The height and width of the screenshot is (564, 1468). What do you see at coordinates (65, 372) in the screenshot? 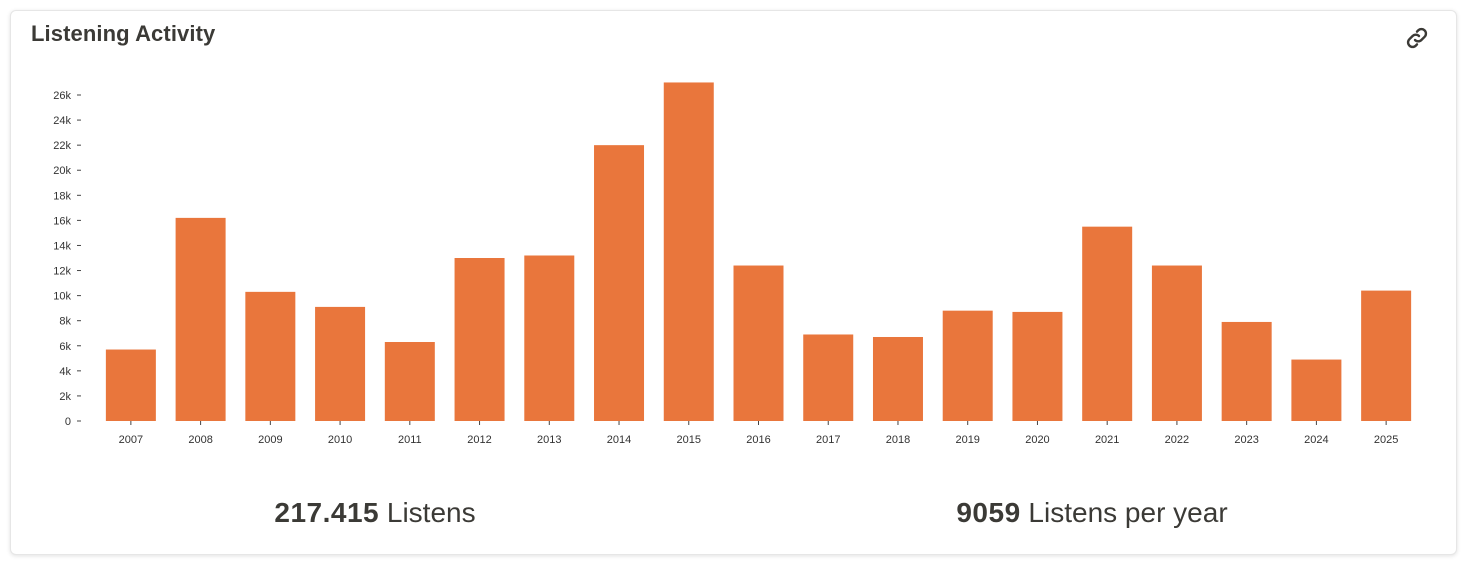
I see `y-tick-label: 4k` at bounding box center [65, 372].